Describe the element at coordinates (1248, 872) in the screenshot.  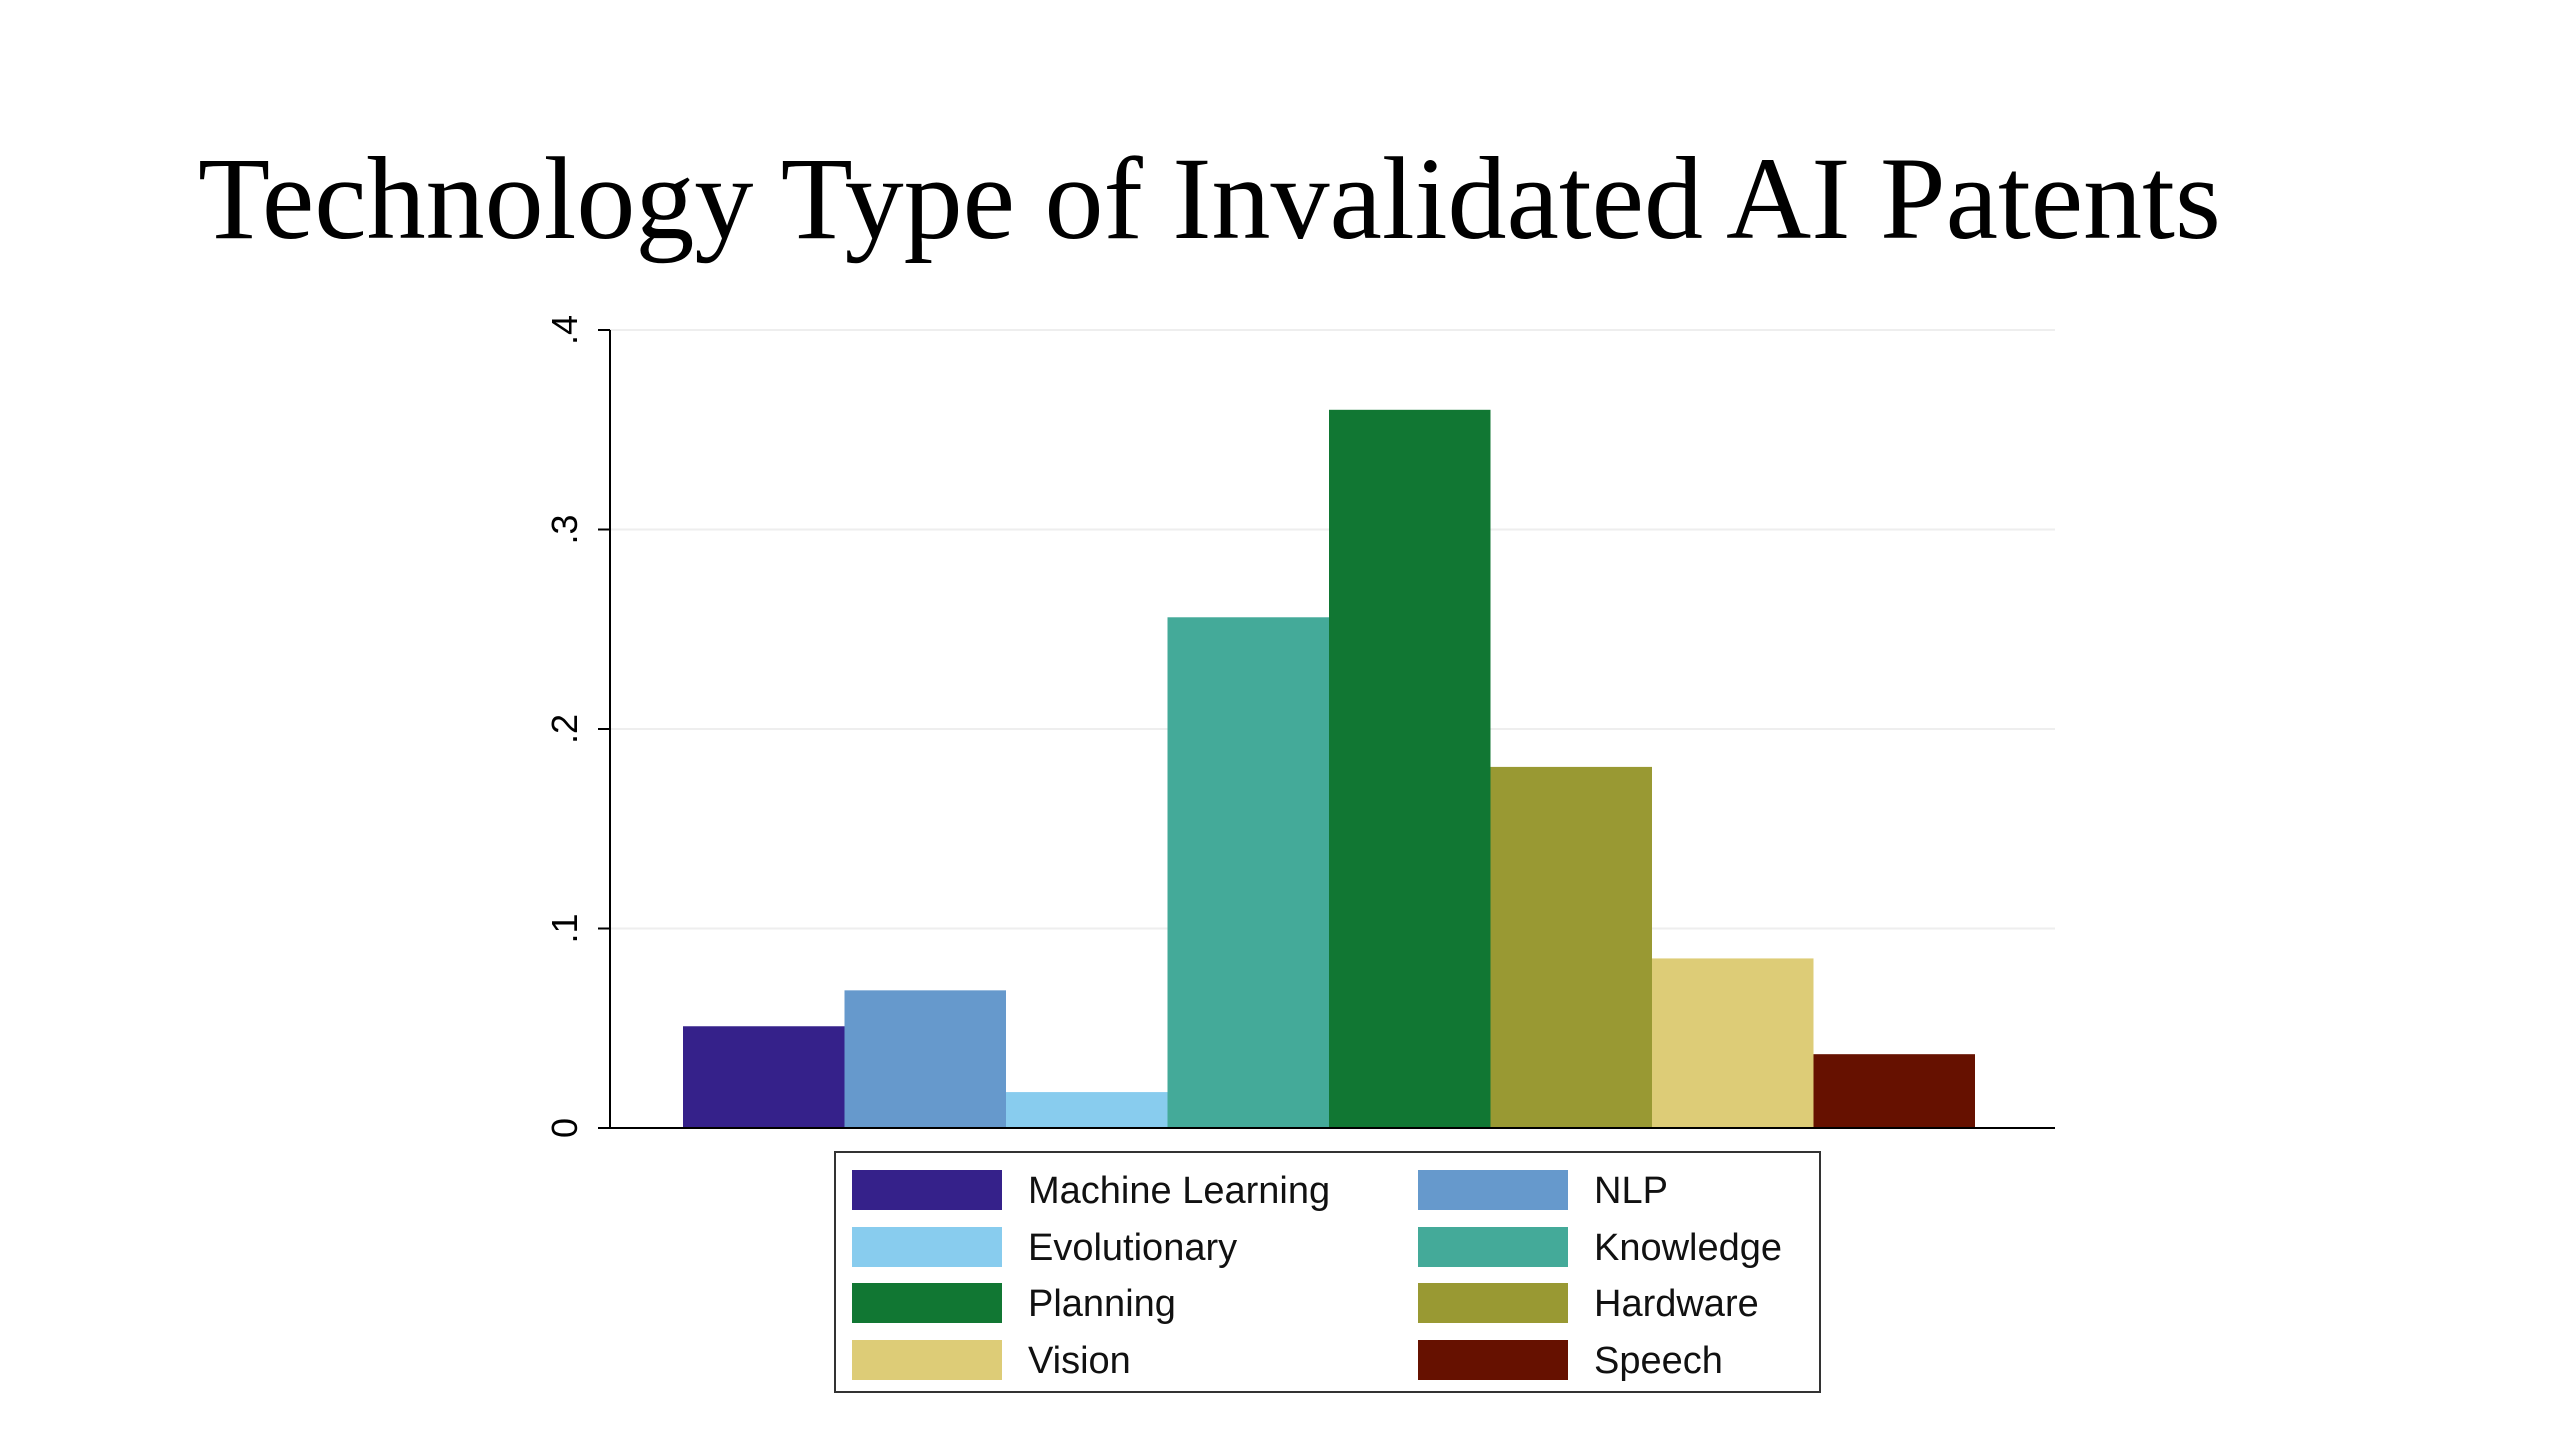
I see `bar-knowledge` at that location.